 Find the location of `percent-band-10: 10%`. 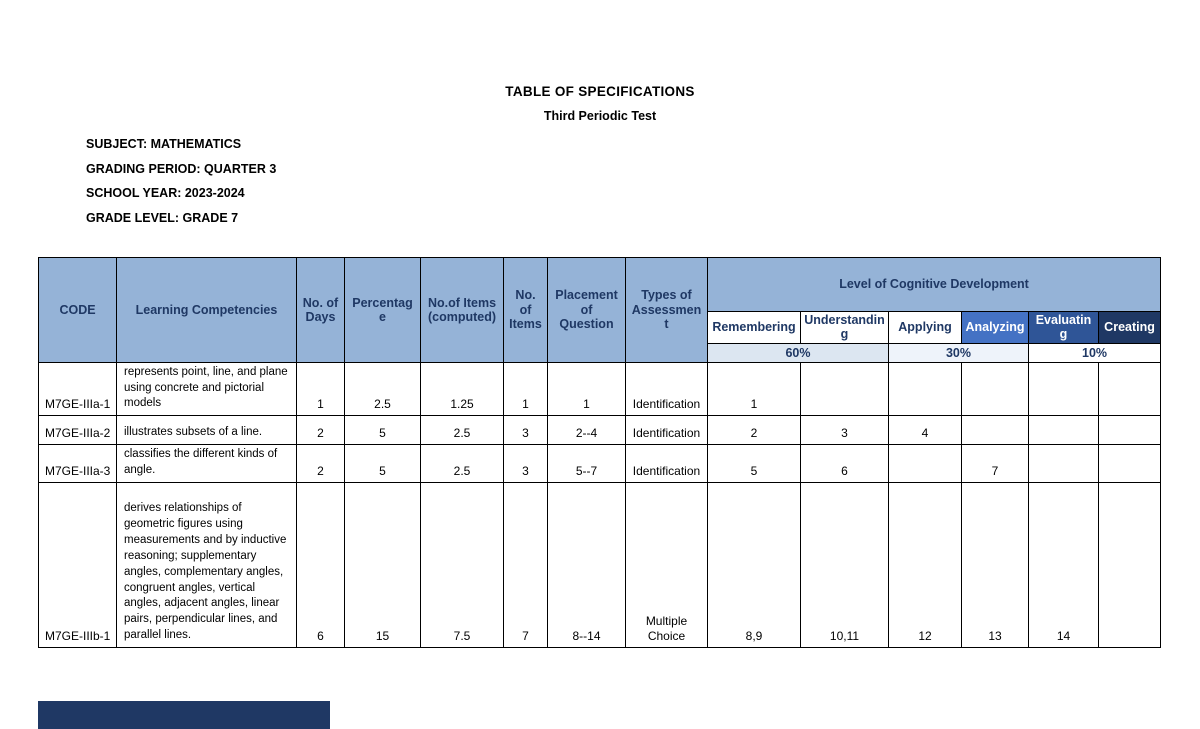

percent-band-10: 10% is located at coordinates (1094, 352).